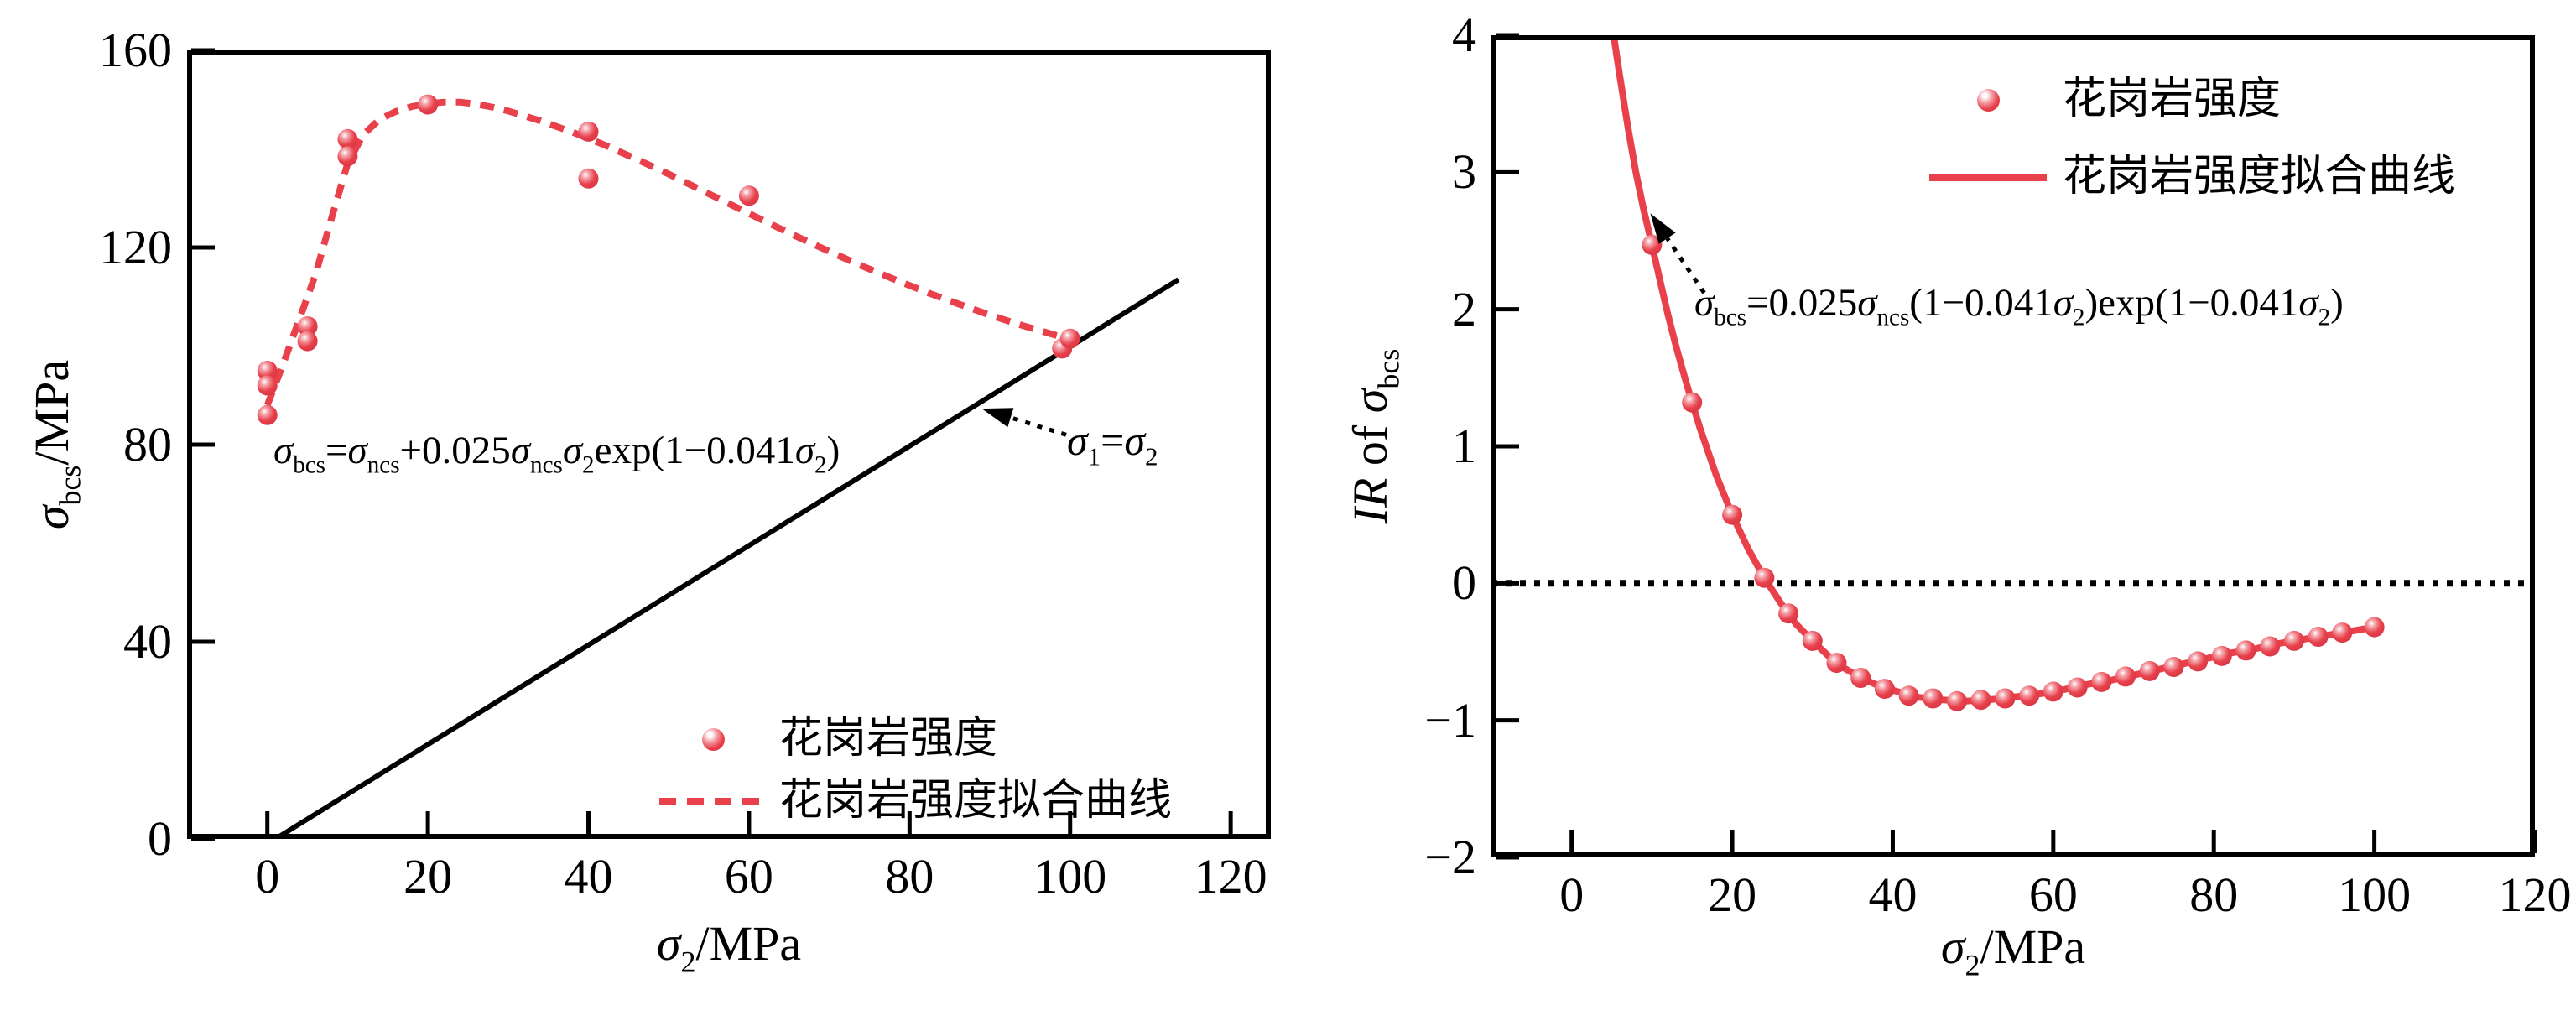 This screenshot has width=2576, height=1026. What do you see at coordinates (1464, 172) in the screenshot?
I see `y-tick-label: 3` at bounding box center [1464, 172].